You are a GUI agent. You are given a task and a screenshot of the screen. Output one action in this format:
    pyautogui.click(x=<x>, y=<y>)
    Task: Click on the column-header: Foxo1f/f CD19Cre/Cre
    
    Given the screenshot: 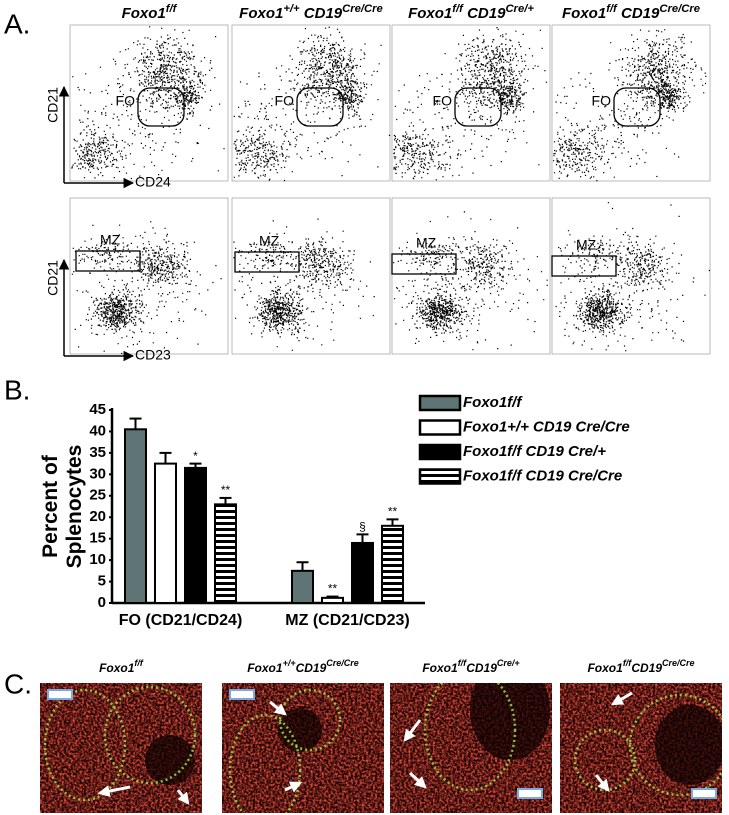 What is the action you would take?
    pyautogui.click(x=631, y=12)
    